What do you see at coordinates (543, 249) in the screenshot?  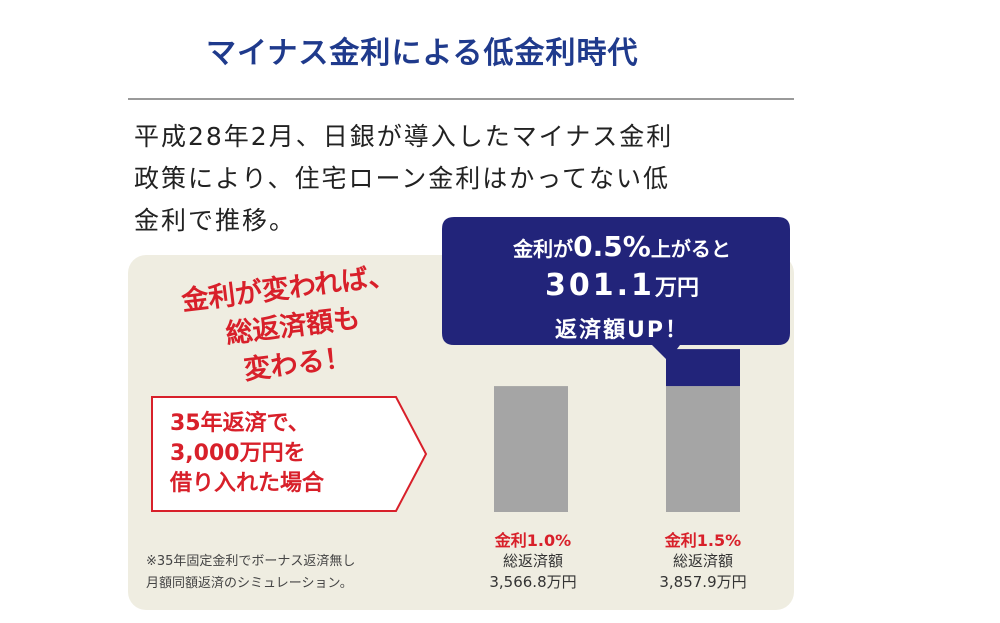 I see `callout-prefix: 金利が` at bounding box center [543, 249].